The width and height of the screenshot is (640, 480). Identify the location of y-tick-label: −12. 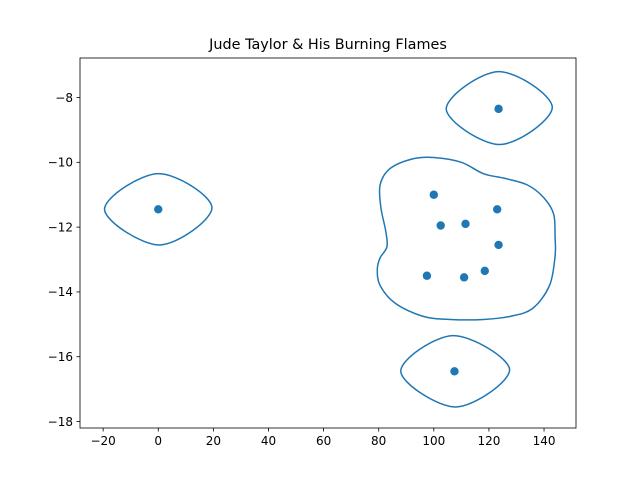
(60, 227).